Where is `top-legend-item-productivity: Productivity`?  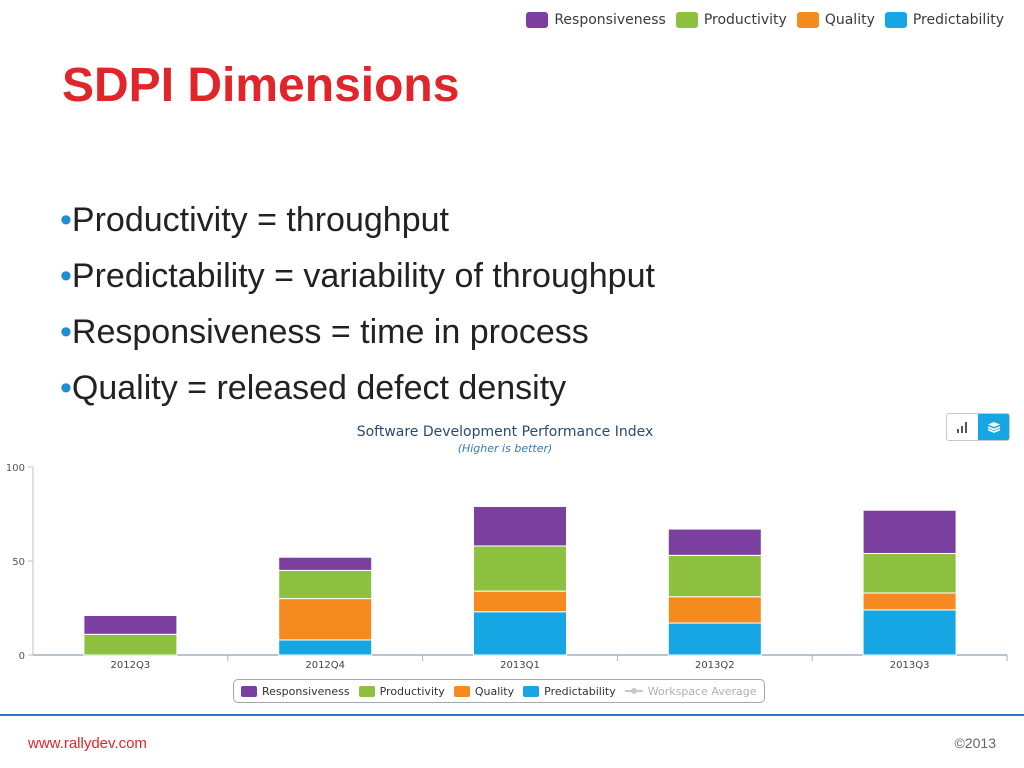
top-legend-item-productivity: Productivity is located at coordinates (731, 20).